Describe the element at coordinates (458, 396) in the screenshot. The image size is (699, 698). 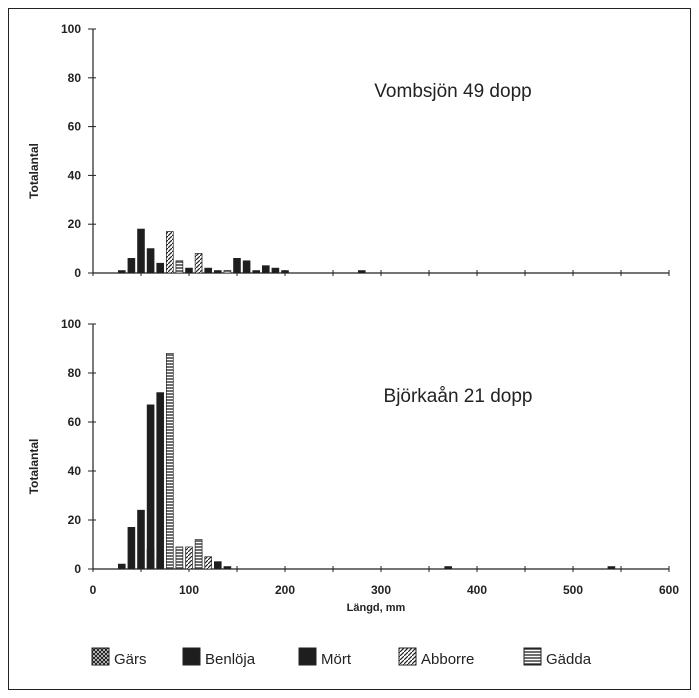
I see `chart-title: Björkaån 21 dopp` at that location.